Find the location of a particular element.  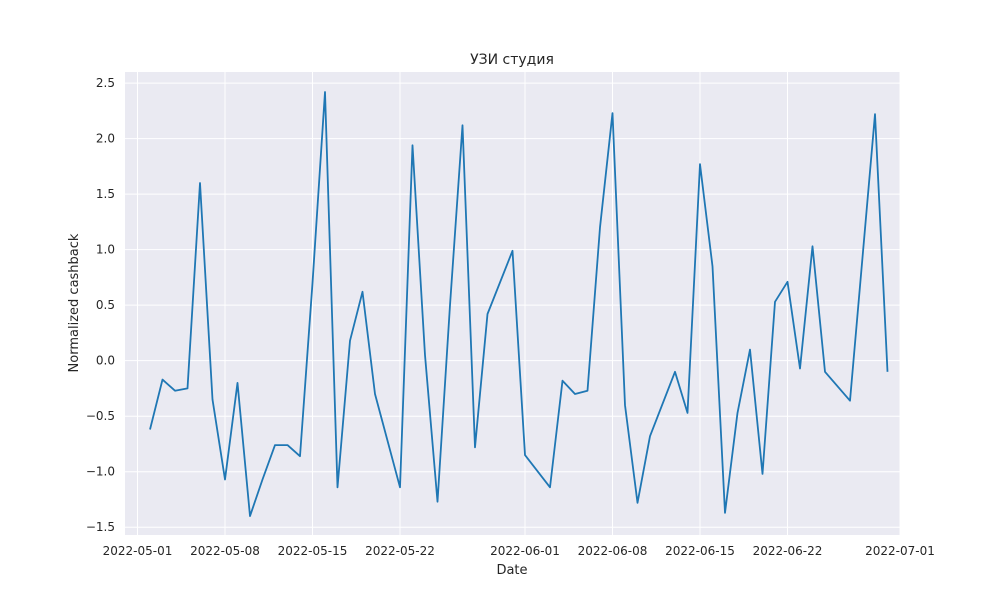

y-tick-label: −0.5 is located at coordinates (100, 416).